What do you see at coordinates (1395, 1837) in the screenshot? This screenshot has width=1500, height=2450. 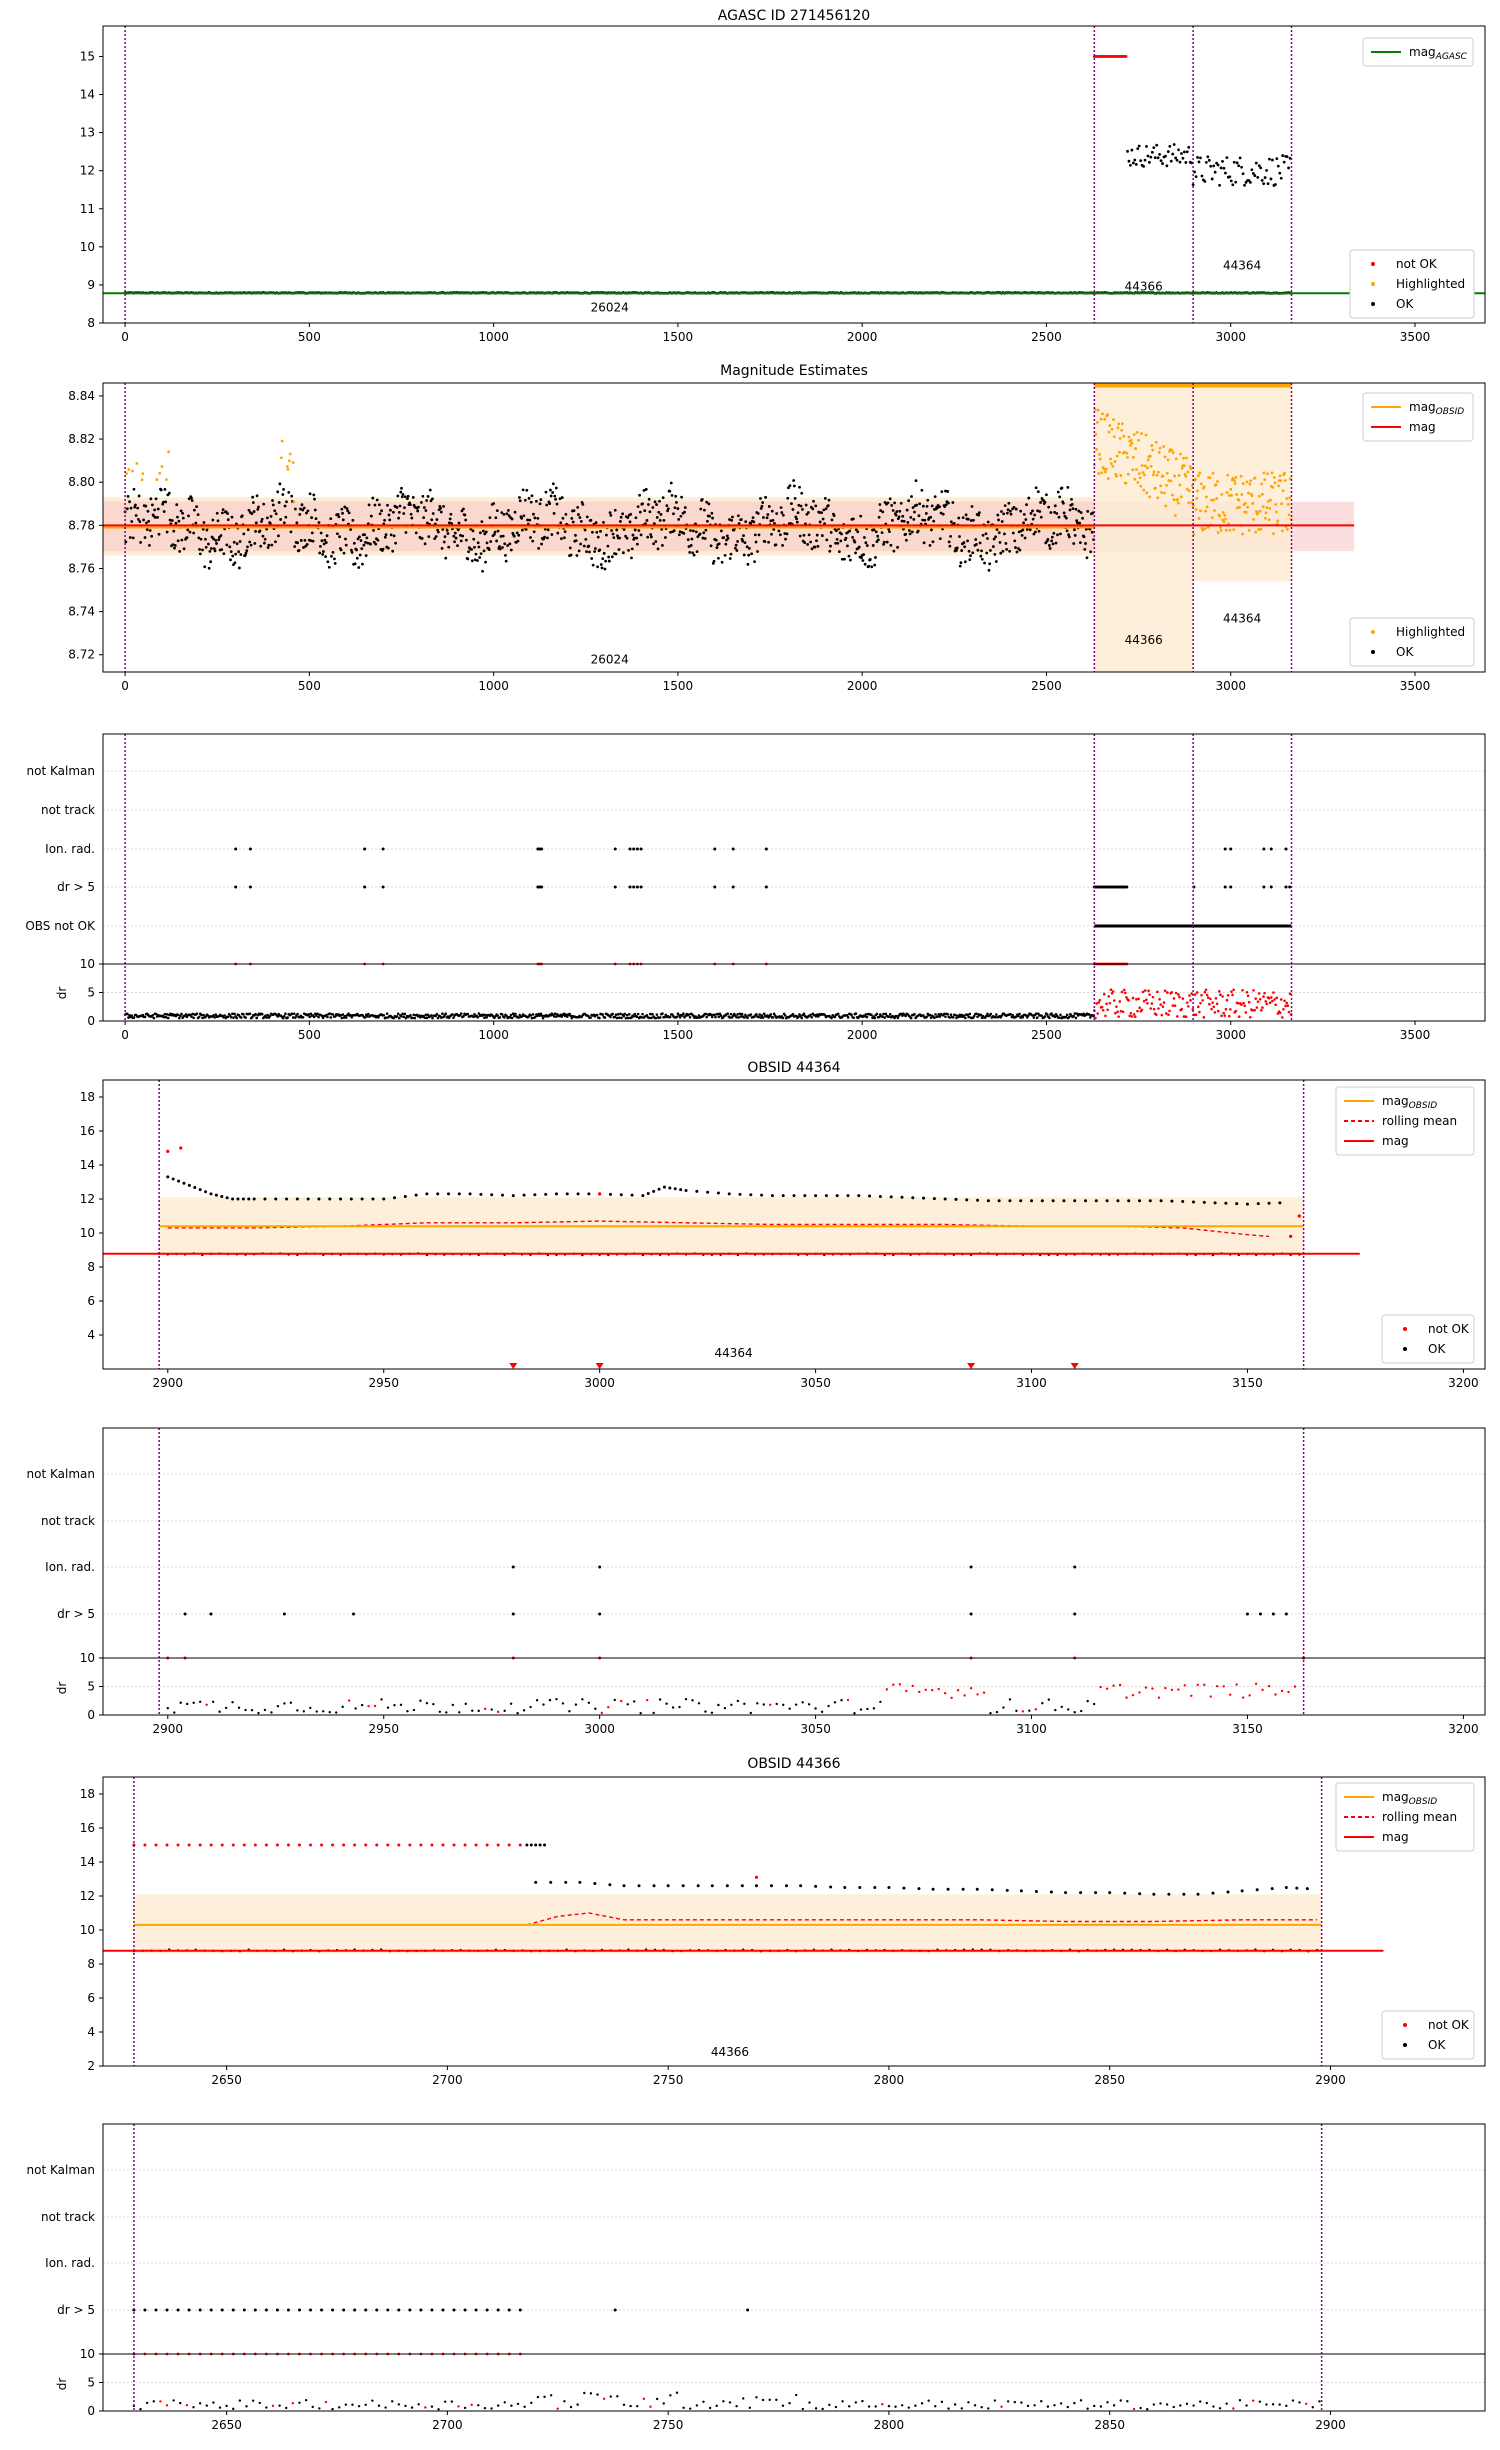 I see `p6-legend-label: mag` at bounding box center [1395, 1837].